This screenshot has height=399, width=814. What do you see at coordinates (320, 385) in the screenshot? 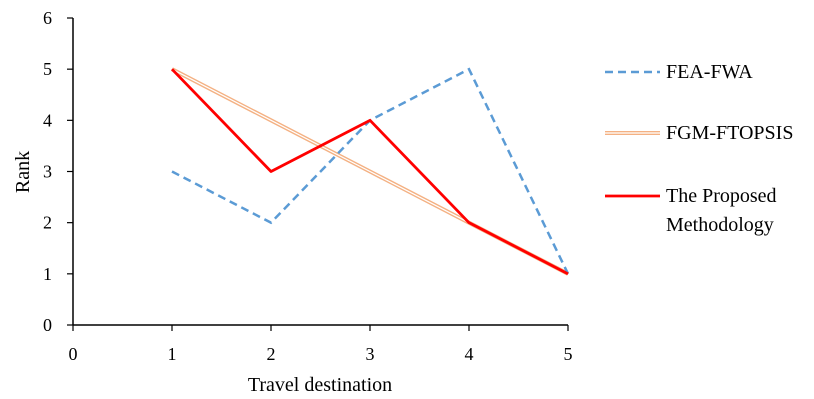
I see `x-axis-title: Travel destination` at bounding box center [320, 385].